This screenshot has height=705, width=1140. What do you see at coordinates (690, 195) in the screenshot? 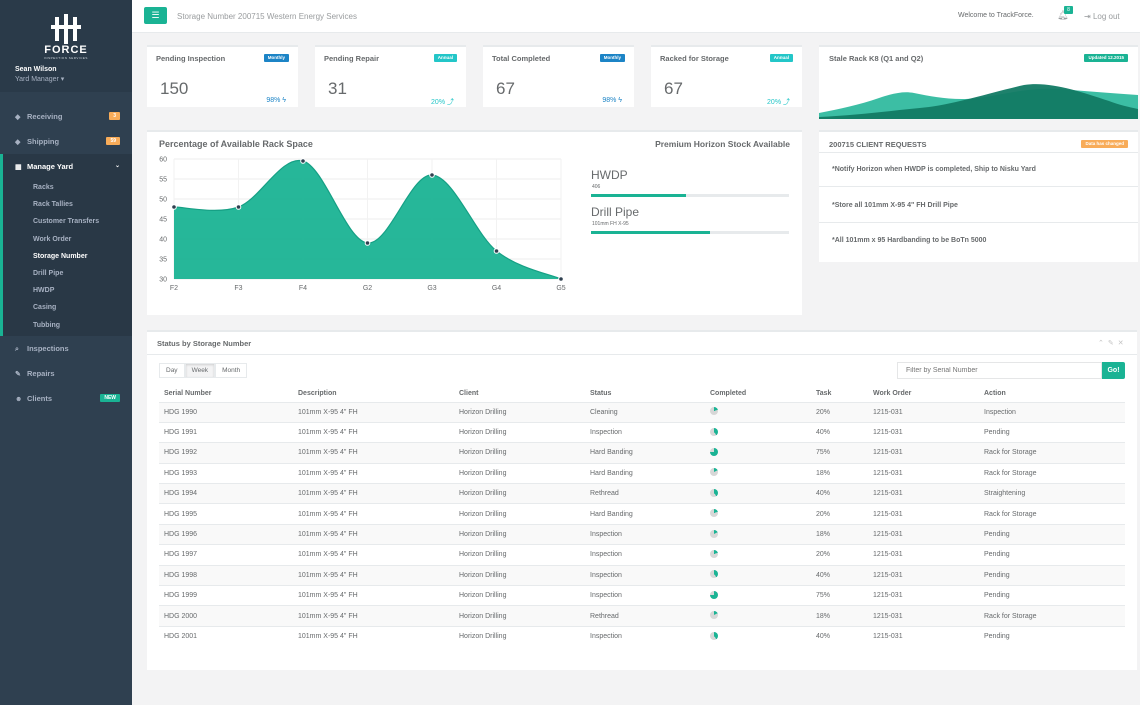
I see `premium-progress-bar` at bounding box center [690, 195].